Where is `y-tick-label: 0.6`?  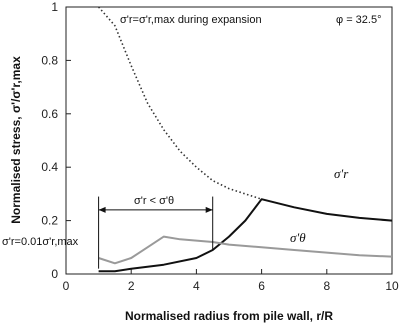 y-tick-label: 0.6 is located at coordinates (49, 114).